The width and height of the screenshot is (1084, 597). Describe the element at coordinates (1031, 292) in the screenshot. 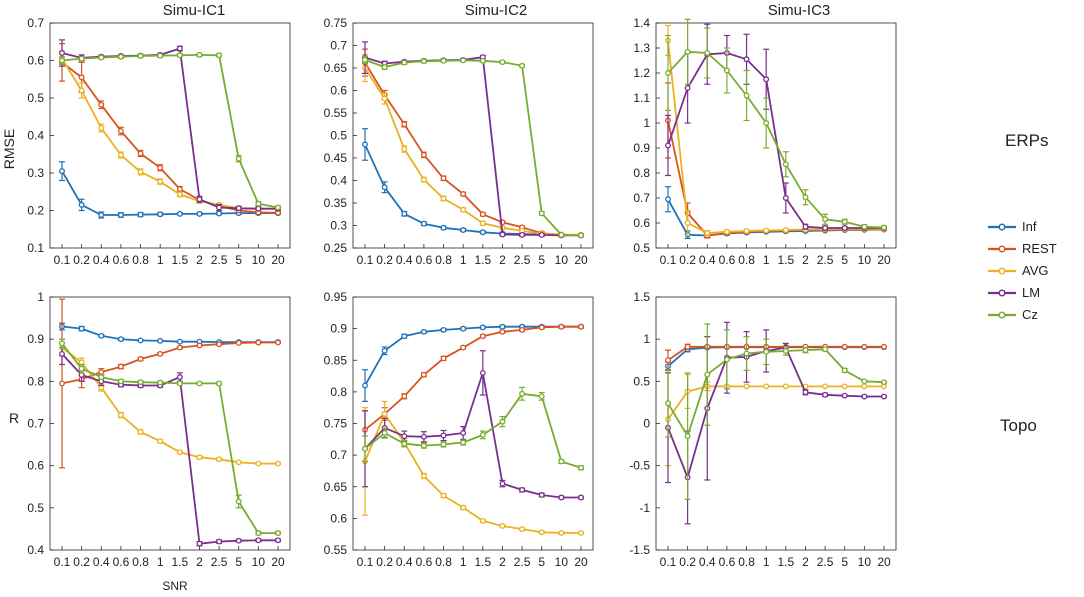

I see `legend-label-lm: LM` at that location.